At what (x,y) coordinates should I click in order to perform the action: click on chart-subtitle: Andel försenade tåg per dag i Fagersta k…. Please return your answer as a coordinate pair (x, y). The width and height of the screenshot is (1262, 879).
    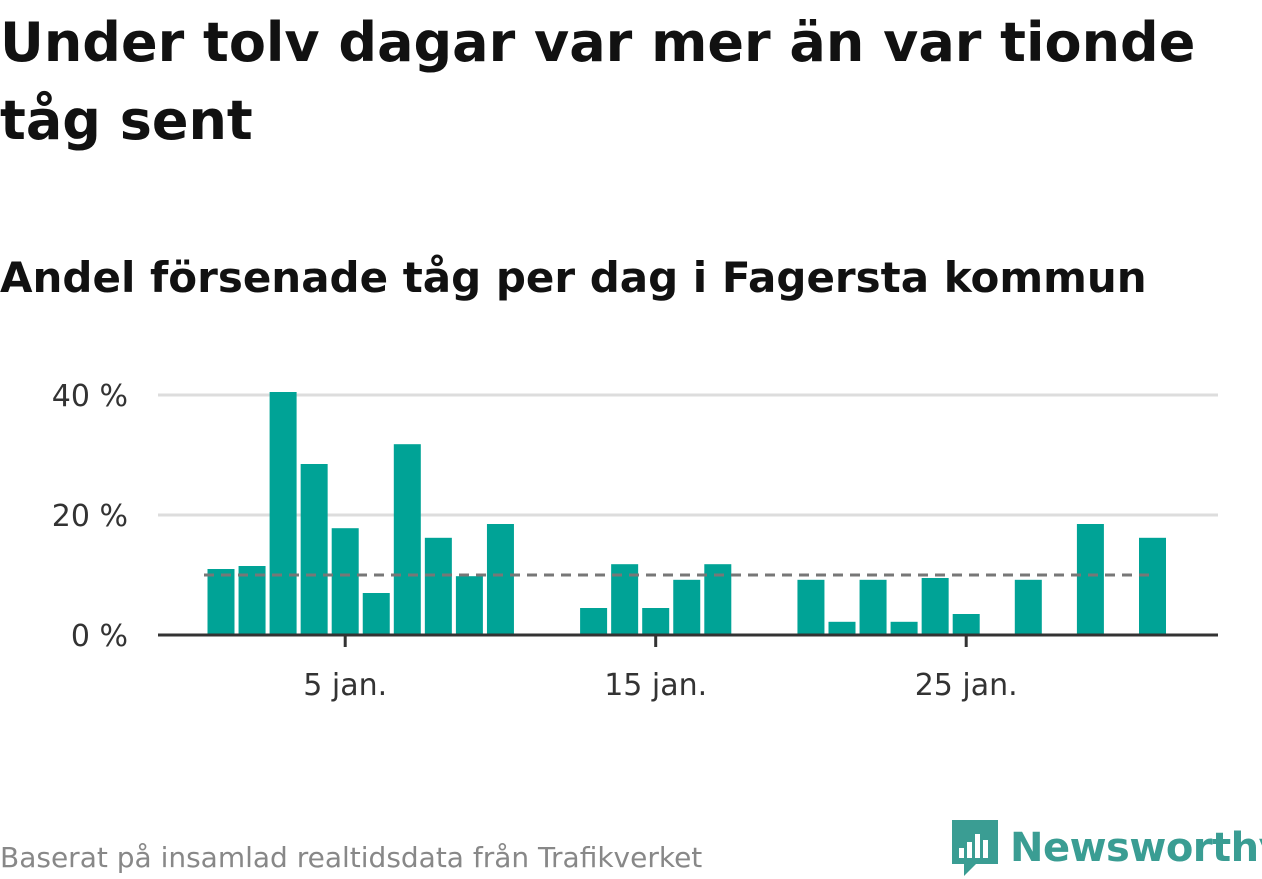
    Looking at the image, I should click on (573, 277).